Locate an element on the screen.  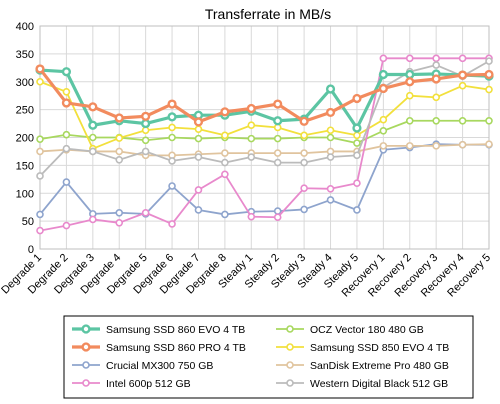
y-tick-label: 100 is located at coordinates (25, 194).